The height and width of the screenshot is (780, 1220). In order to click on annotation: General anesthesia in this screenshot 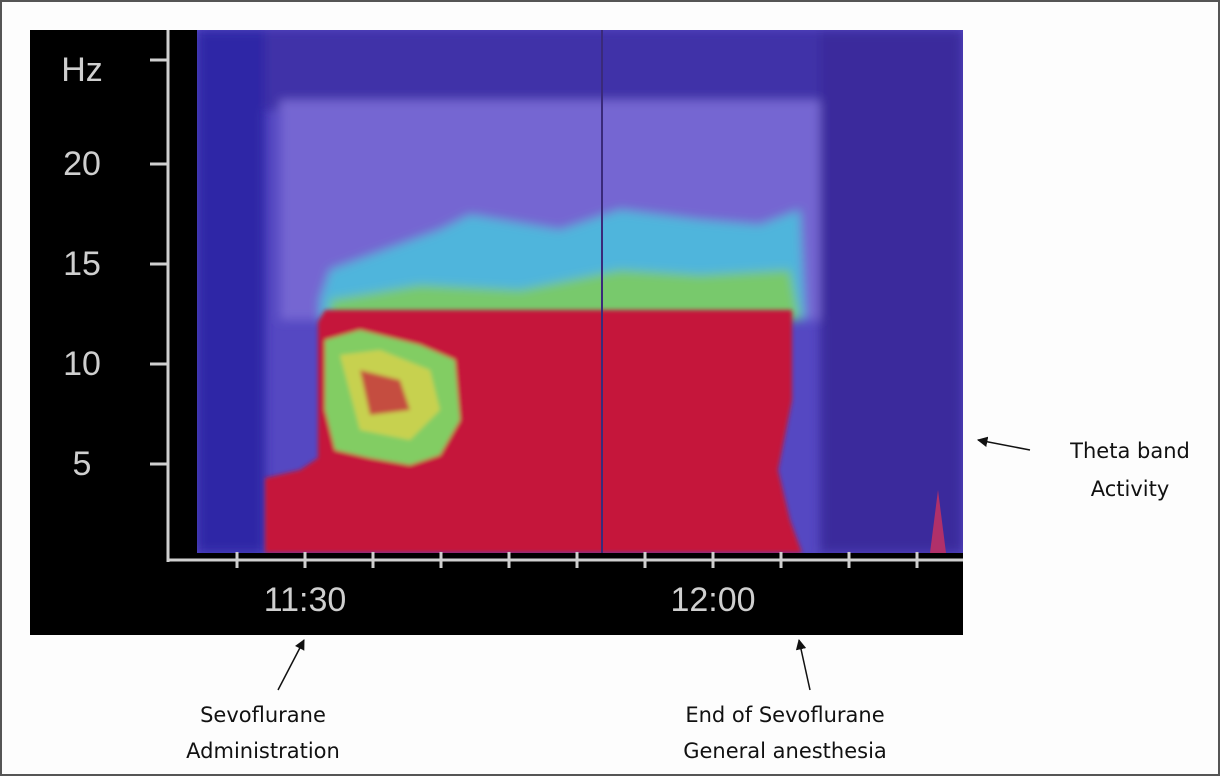, I will do `click(785, 751)`.